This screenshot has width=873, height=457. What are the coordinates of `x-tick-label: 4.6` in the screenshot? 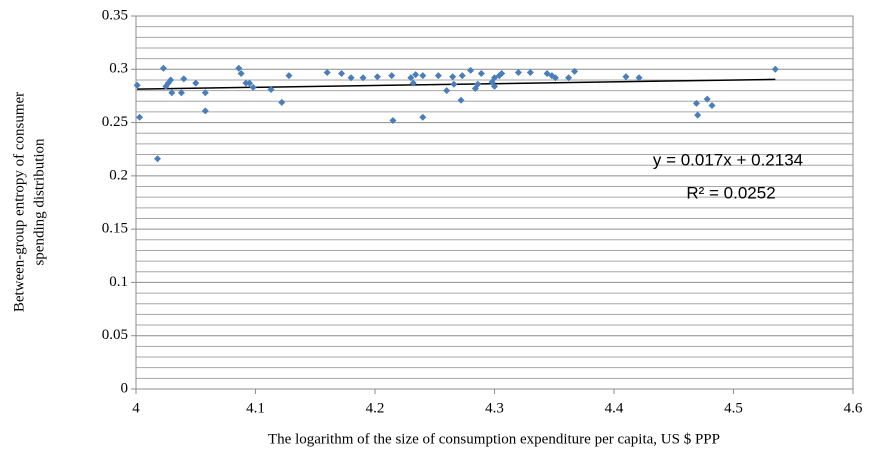 It's located at (853, 408).